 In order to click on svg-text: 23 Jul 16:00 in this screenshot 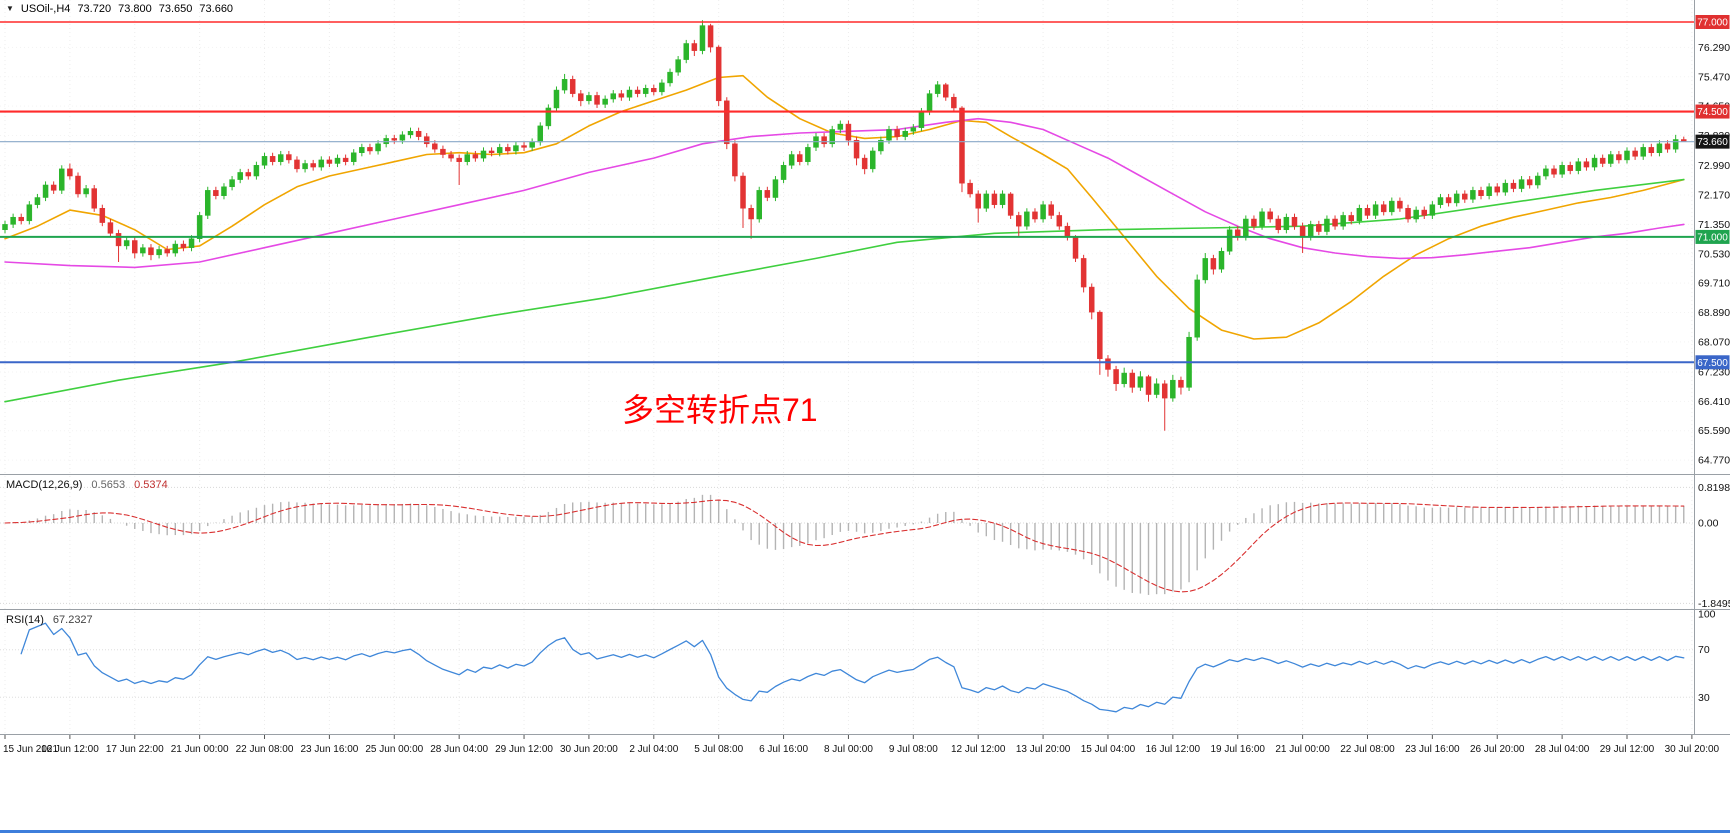, I will do `click(1432, 749)`.